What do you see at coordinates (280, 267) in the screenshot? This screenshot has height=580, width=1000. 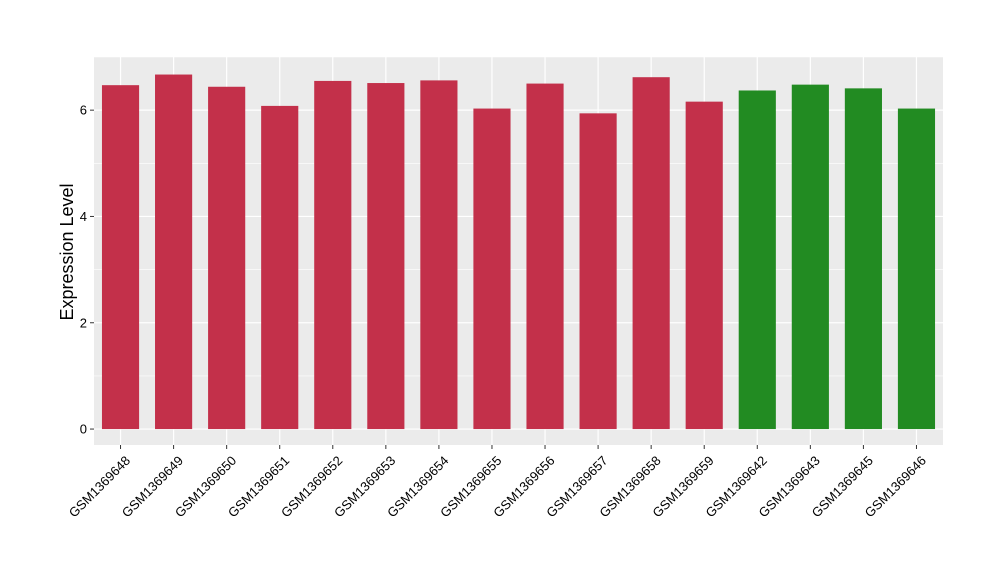 I see `bar-gsm1369651` at bounding box center [280, 267].